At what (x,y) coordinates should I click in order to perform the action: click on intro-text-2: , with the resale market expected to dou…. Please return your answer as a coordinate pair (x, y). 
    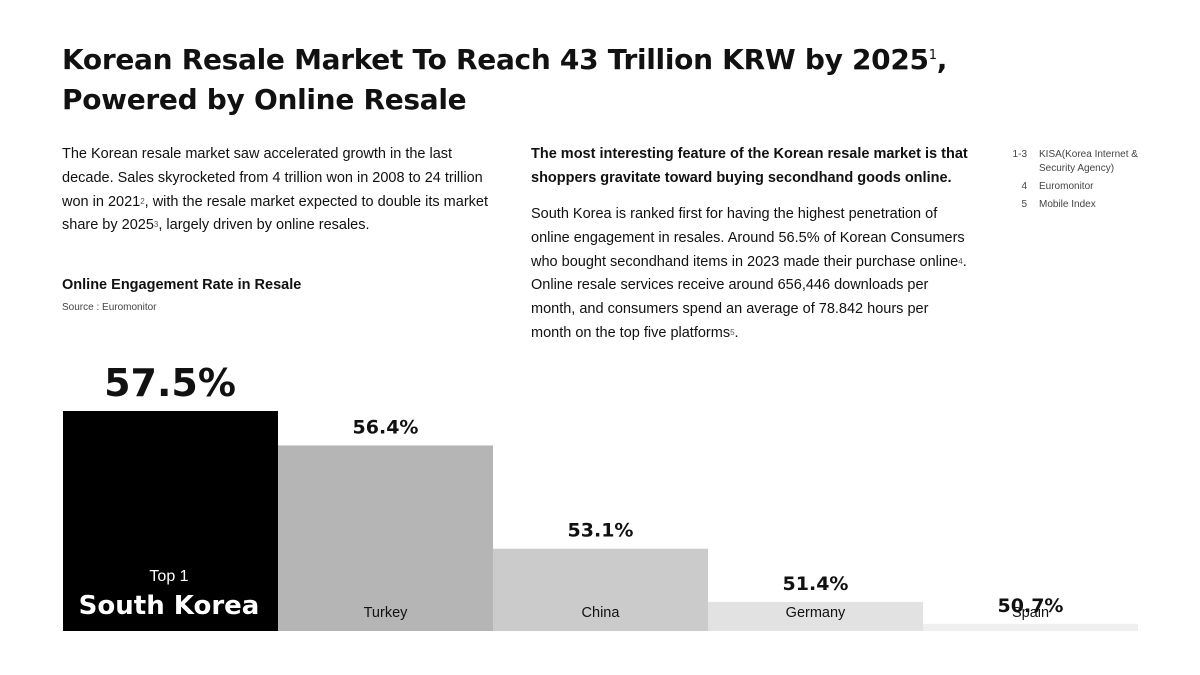
    Looking at the image, I should click on (275, 213).